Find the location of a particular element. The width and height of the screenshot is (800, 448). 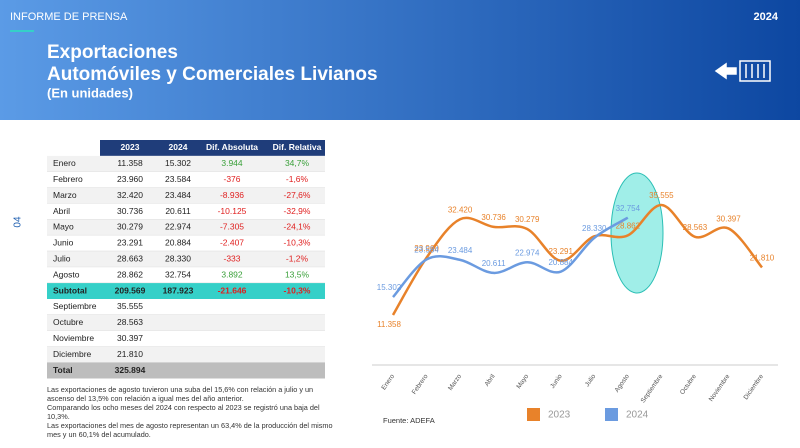

table-cell: 30.736 is located at coordinates (130, 211).